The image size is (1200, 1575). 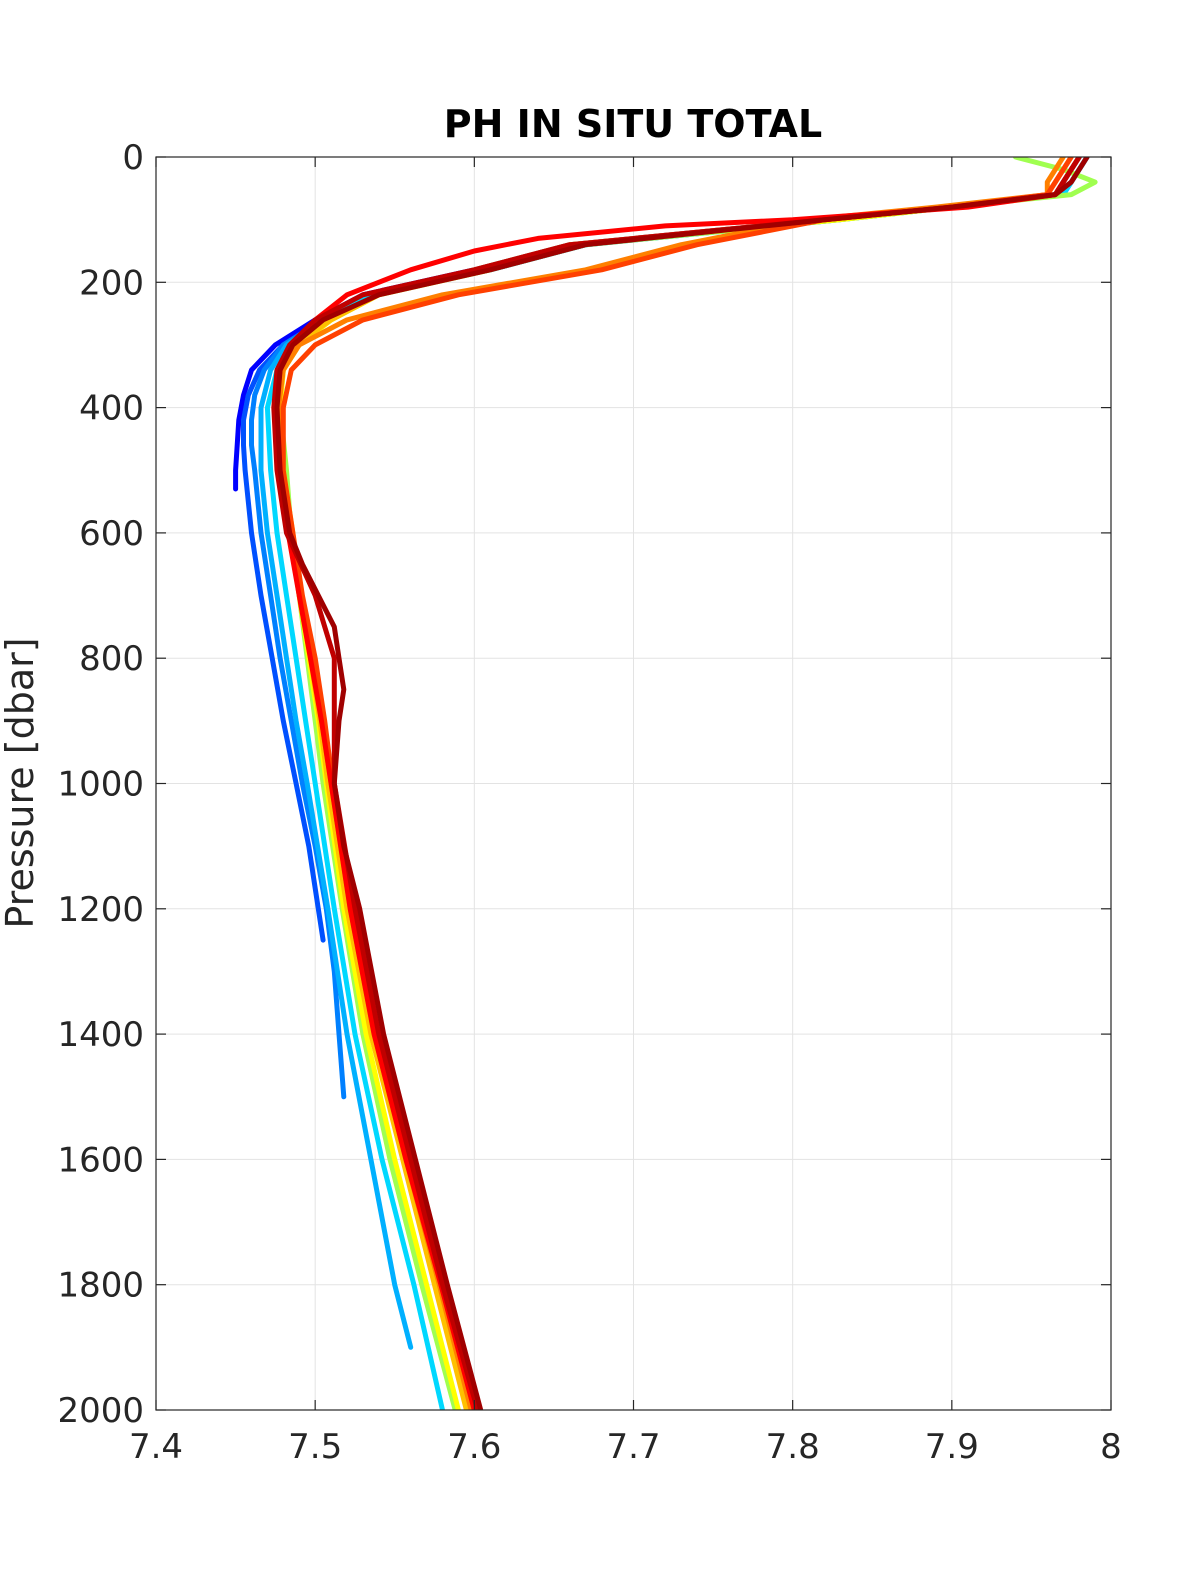 What do you see at coordinates (21, 782) in the screenshot?
I see `y-axis-label: Pressure [dbar]` at bounding box center [21, 782].